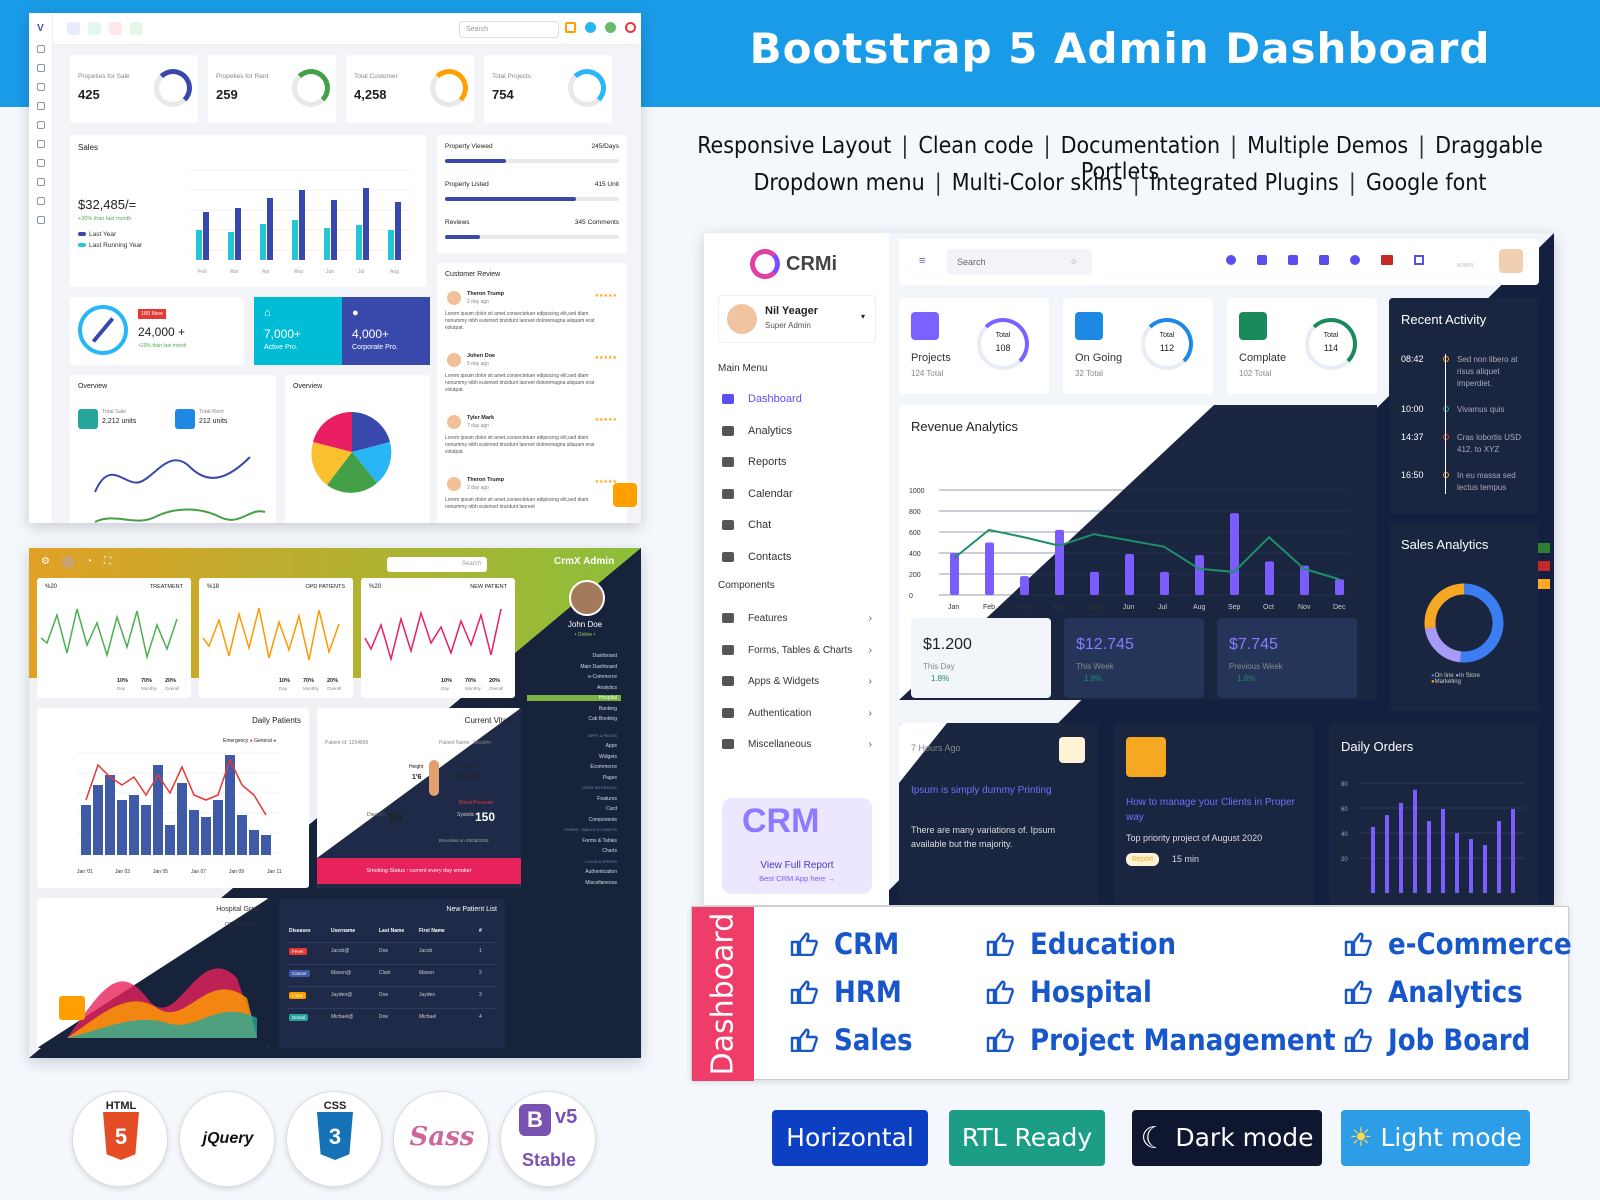 The height and width of the screenshot is (1200, 1600). Describe the element at coordinates (1081, 944) in the screenshot. I see `dashboard-type-link: Education` at that location.